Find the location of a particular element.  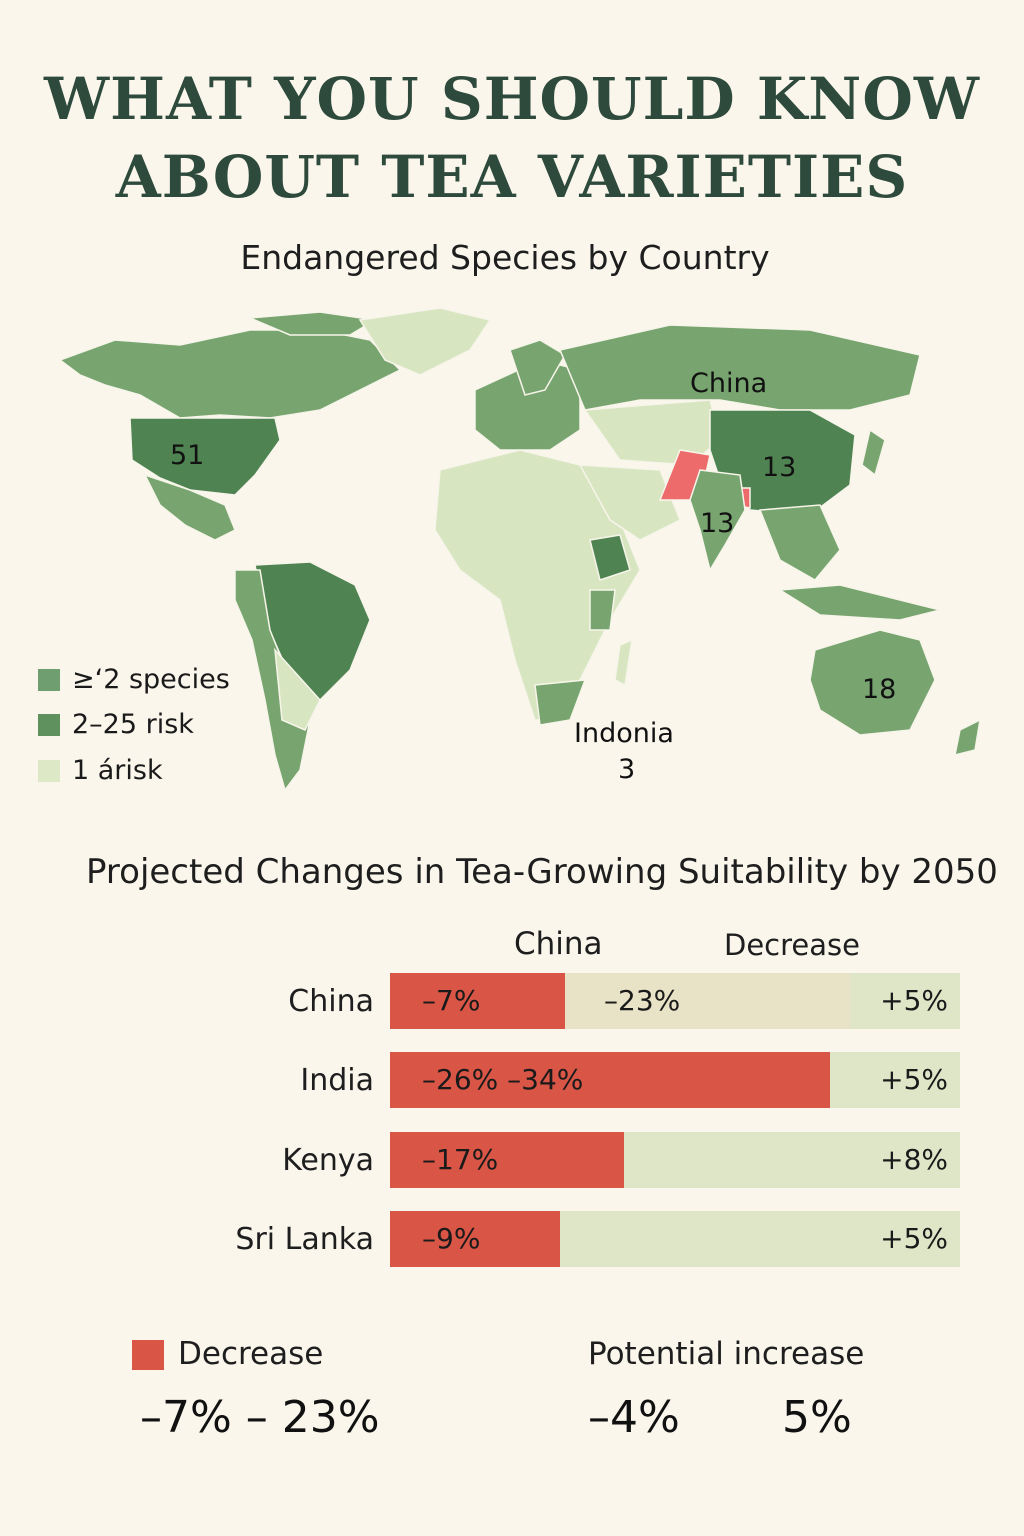

china-value-label: 13 is located at coordinates (779, 467).